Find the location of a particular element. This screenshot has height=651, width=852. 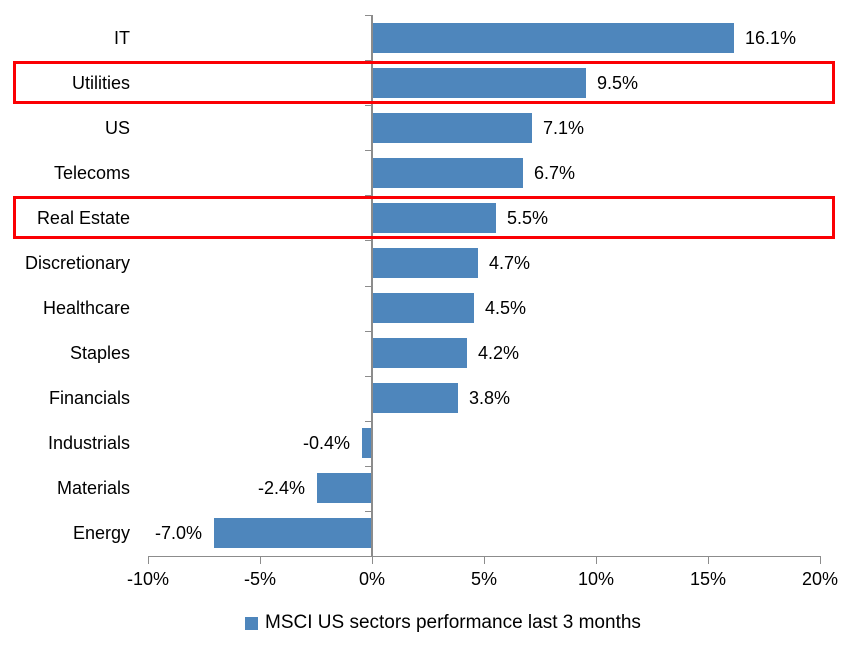

category-label: Financials is located at coordinates (89, 398).